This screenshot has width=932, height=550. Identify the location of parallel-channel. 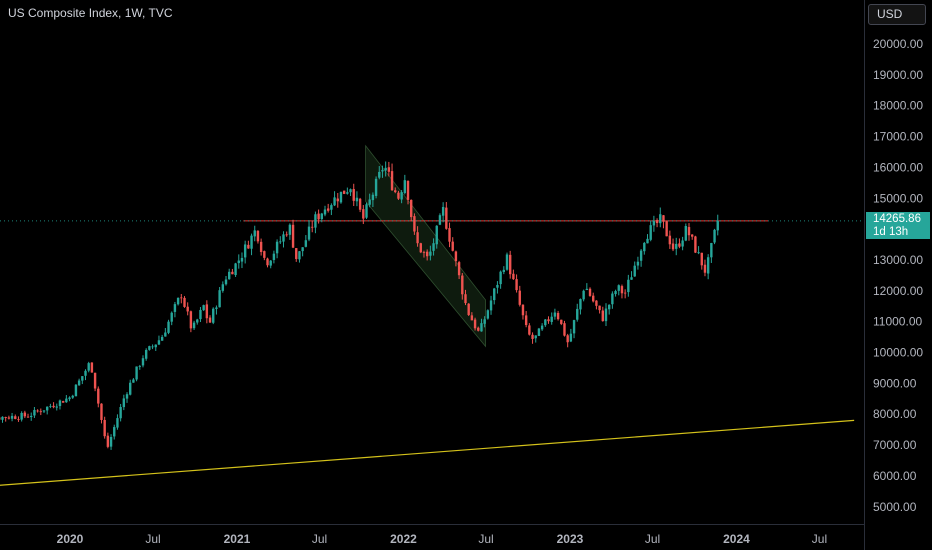
(425, 246).